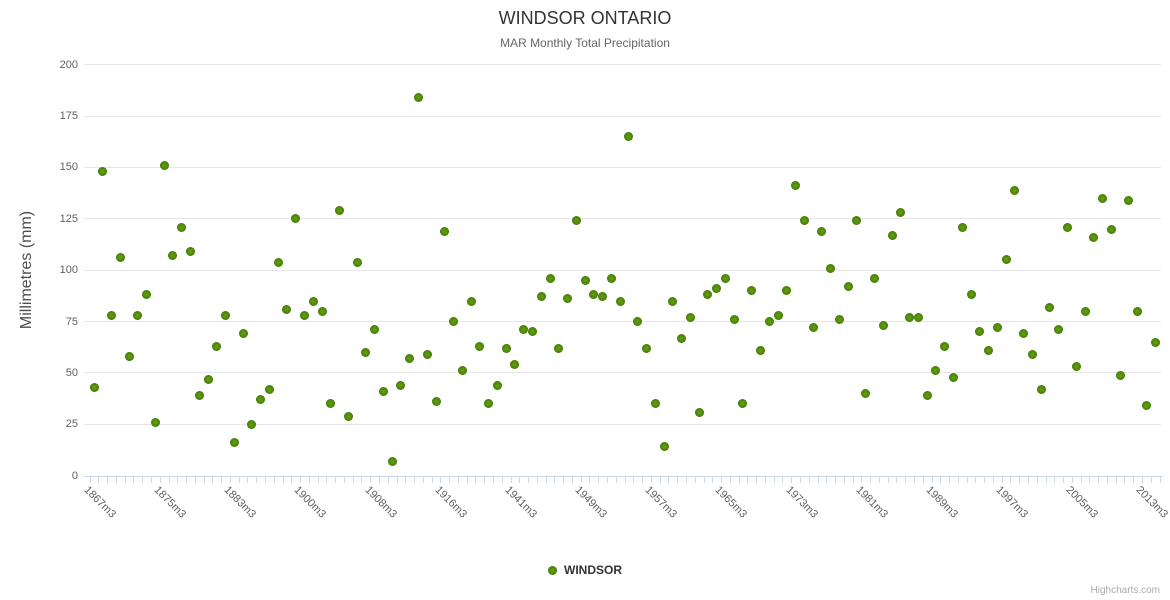  Describe the element at coordinates (585, 570) in the screenshot. I see `legend: WINDSOR` at that location.